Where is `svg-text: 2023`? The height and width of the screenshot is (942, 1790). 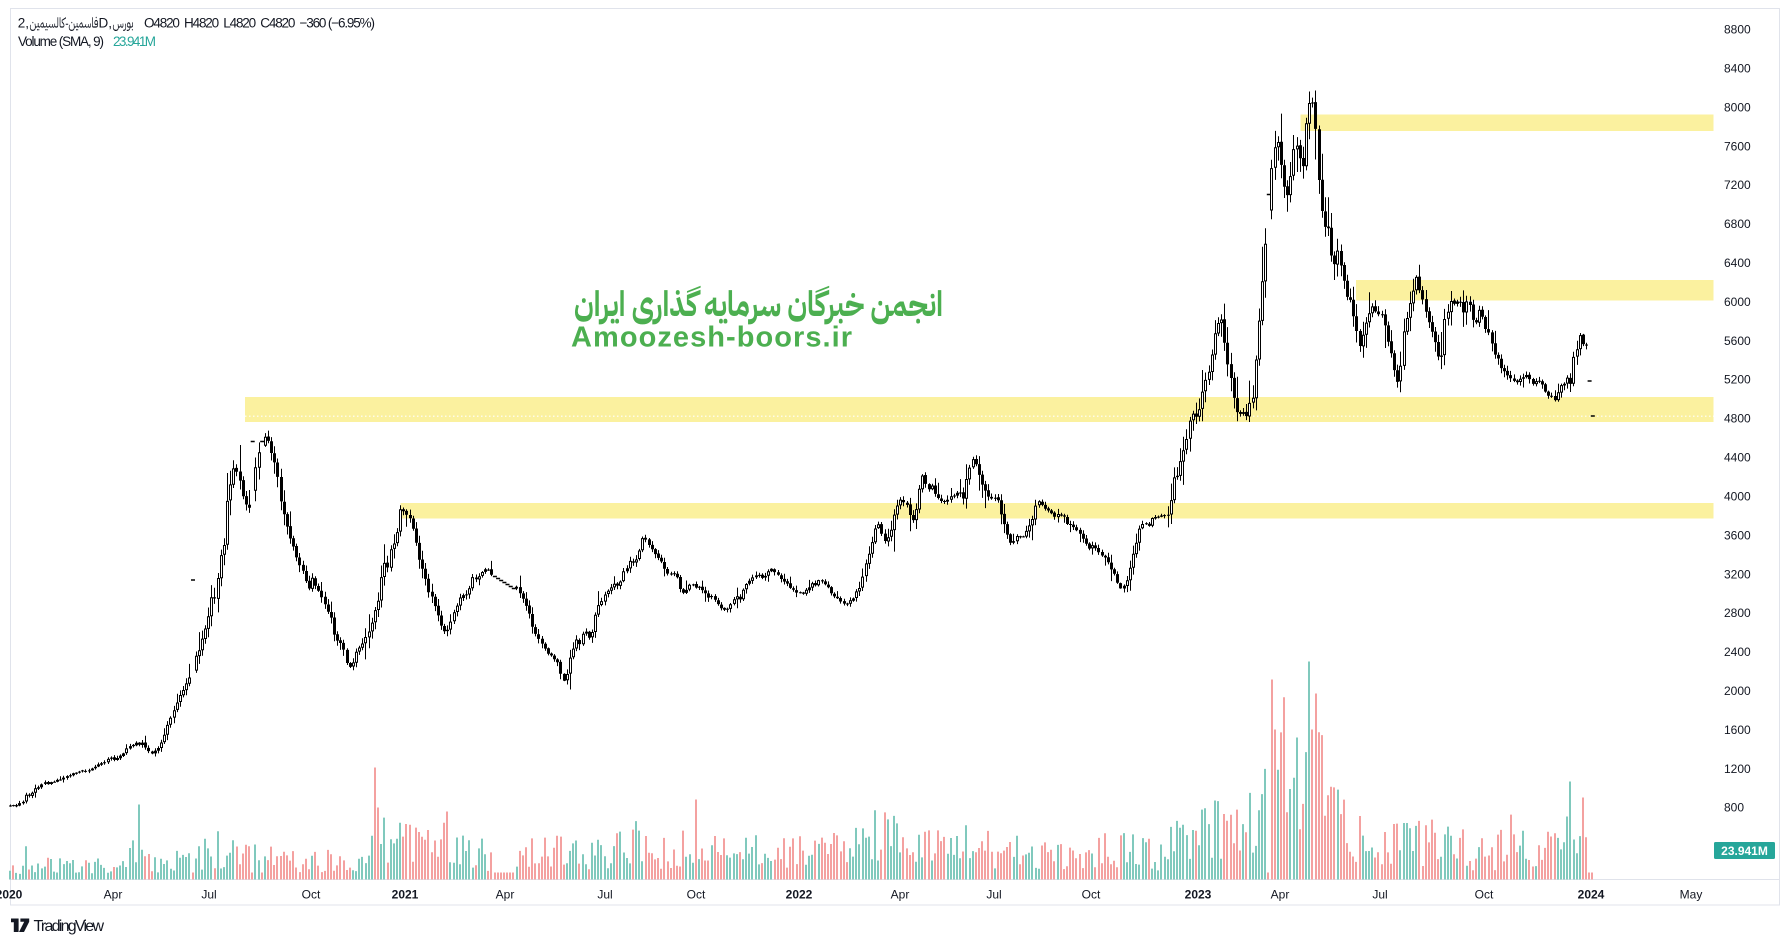
svg-text: 2023 is located at coordinates (1198, 895).